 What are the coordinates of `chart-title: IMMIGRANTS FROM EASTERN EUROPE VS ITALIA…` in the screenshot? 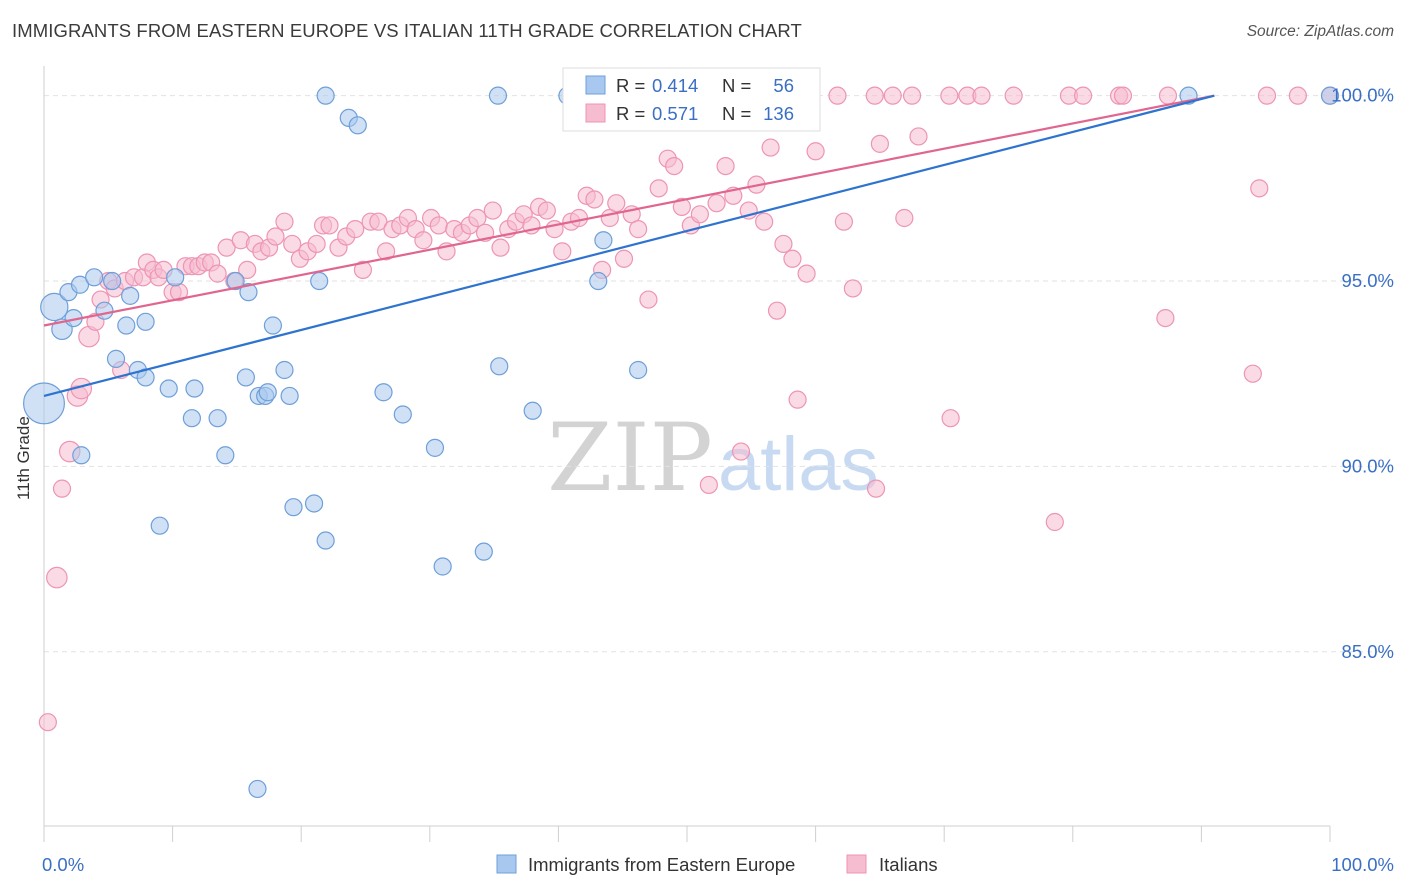 It's located at (407, 30).